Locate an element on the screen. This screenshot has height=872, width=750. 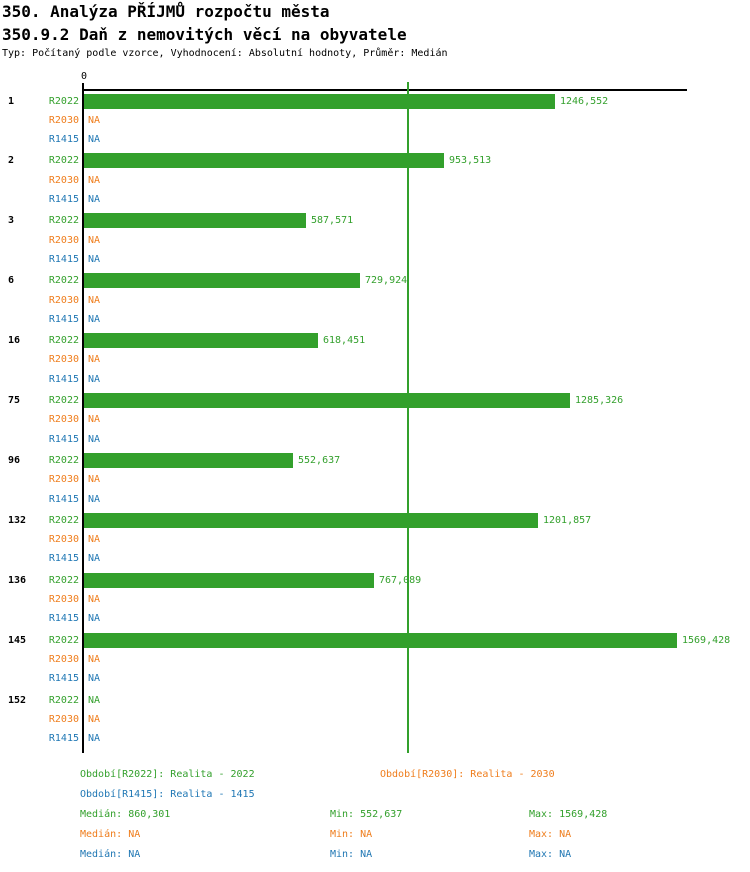
bar-value-label: 1569,428 is located at coordinates (706, 640).